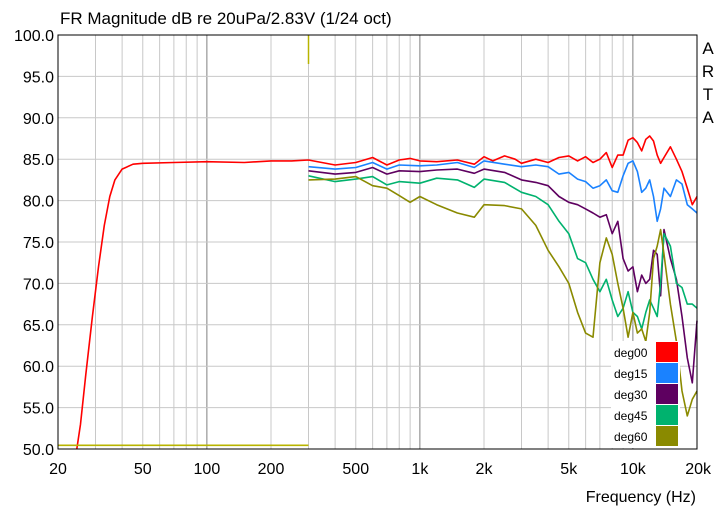 The width and height of the screenshot is (726, 512). What do you see at coordinates (38, 284) in the screenshot?
I see `y-tick-label: 70.0` at bounding box center [38, 284].